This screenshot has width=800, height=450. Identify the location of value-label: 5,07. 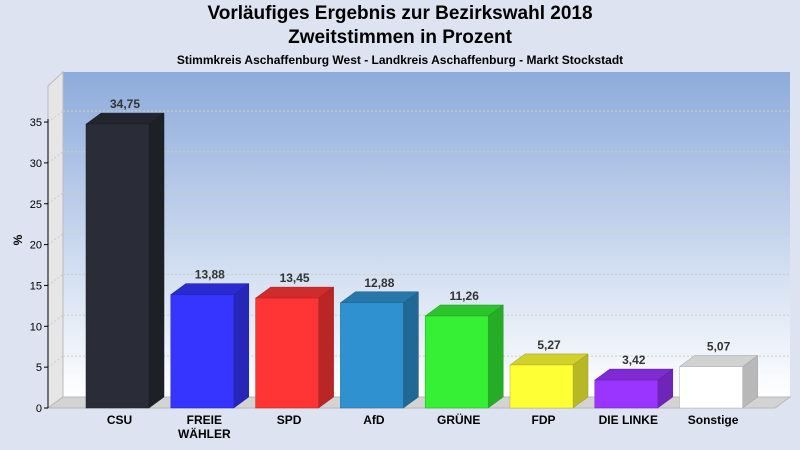
(719, 347).